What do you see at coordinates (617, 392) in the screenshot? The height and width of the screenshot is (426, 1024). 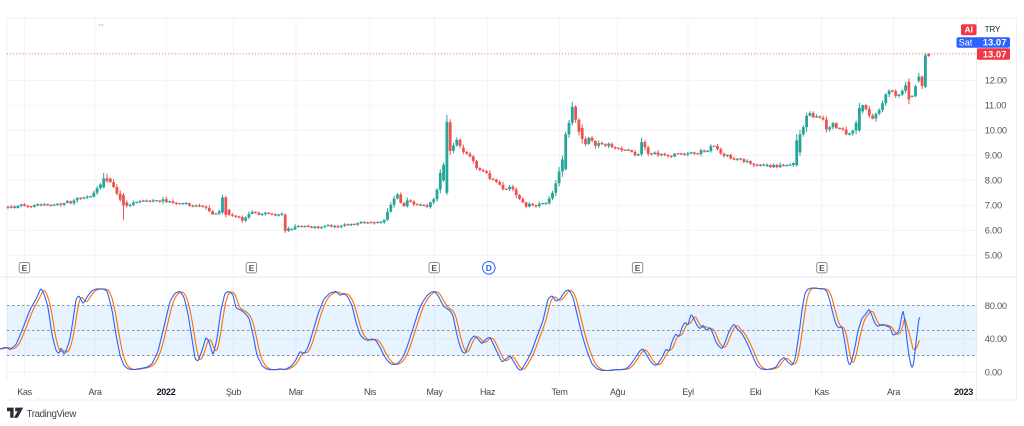 I see `svg-text: Ağu` at bounding box center [617, 392].